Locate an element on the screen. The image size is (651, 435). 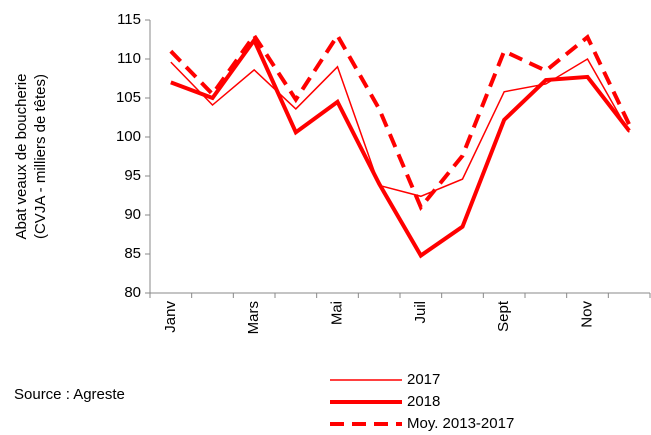
legend-label: 2018 is located at coordinates (423, 401).